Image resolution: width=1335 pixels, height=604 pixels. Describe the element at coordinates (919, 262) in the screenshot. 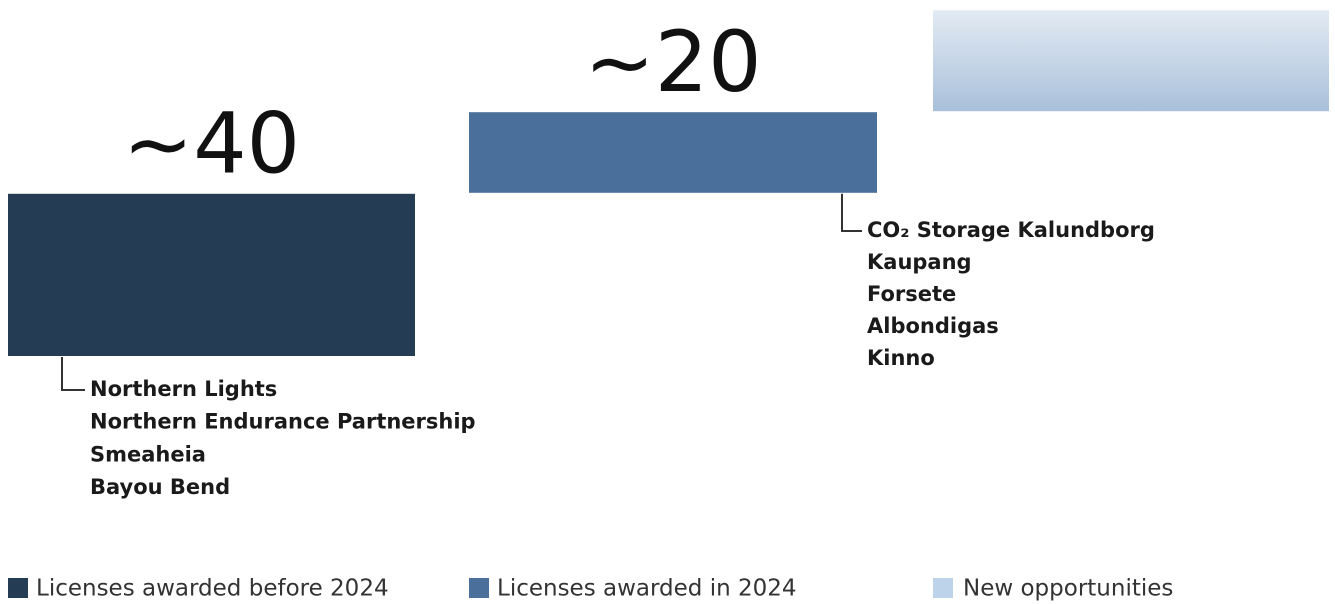

I see `project-label: Kaupang` at that location.